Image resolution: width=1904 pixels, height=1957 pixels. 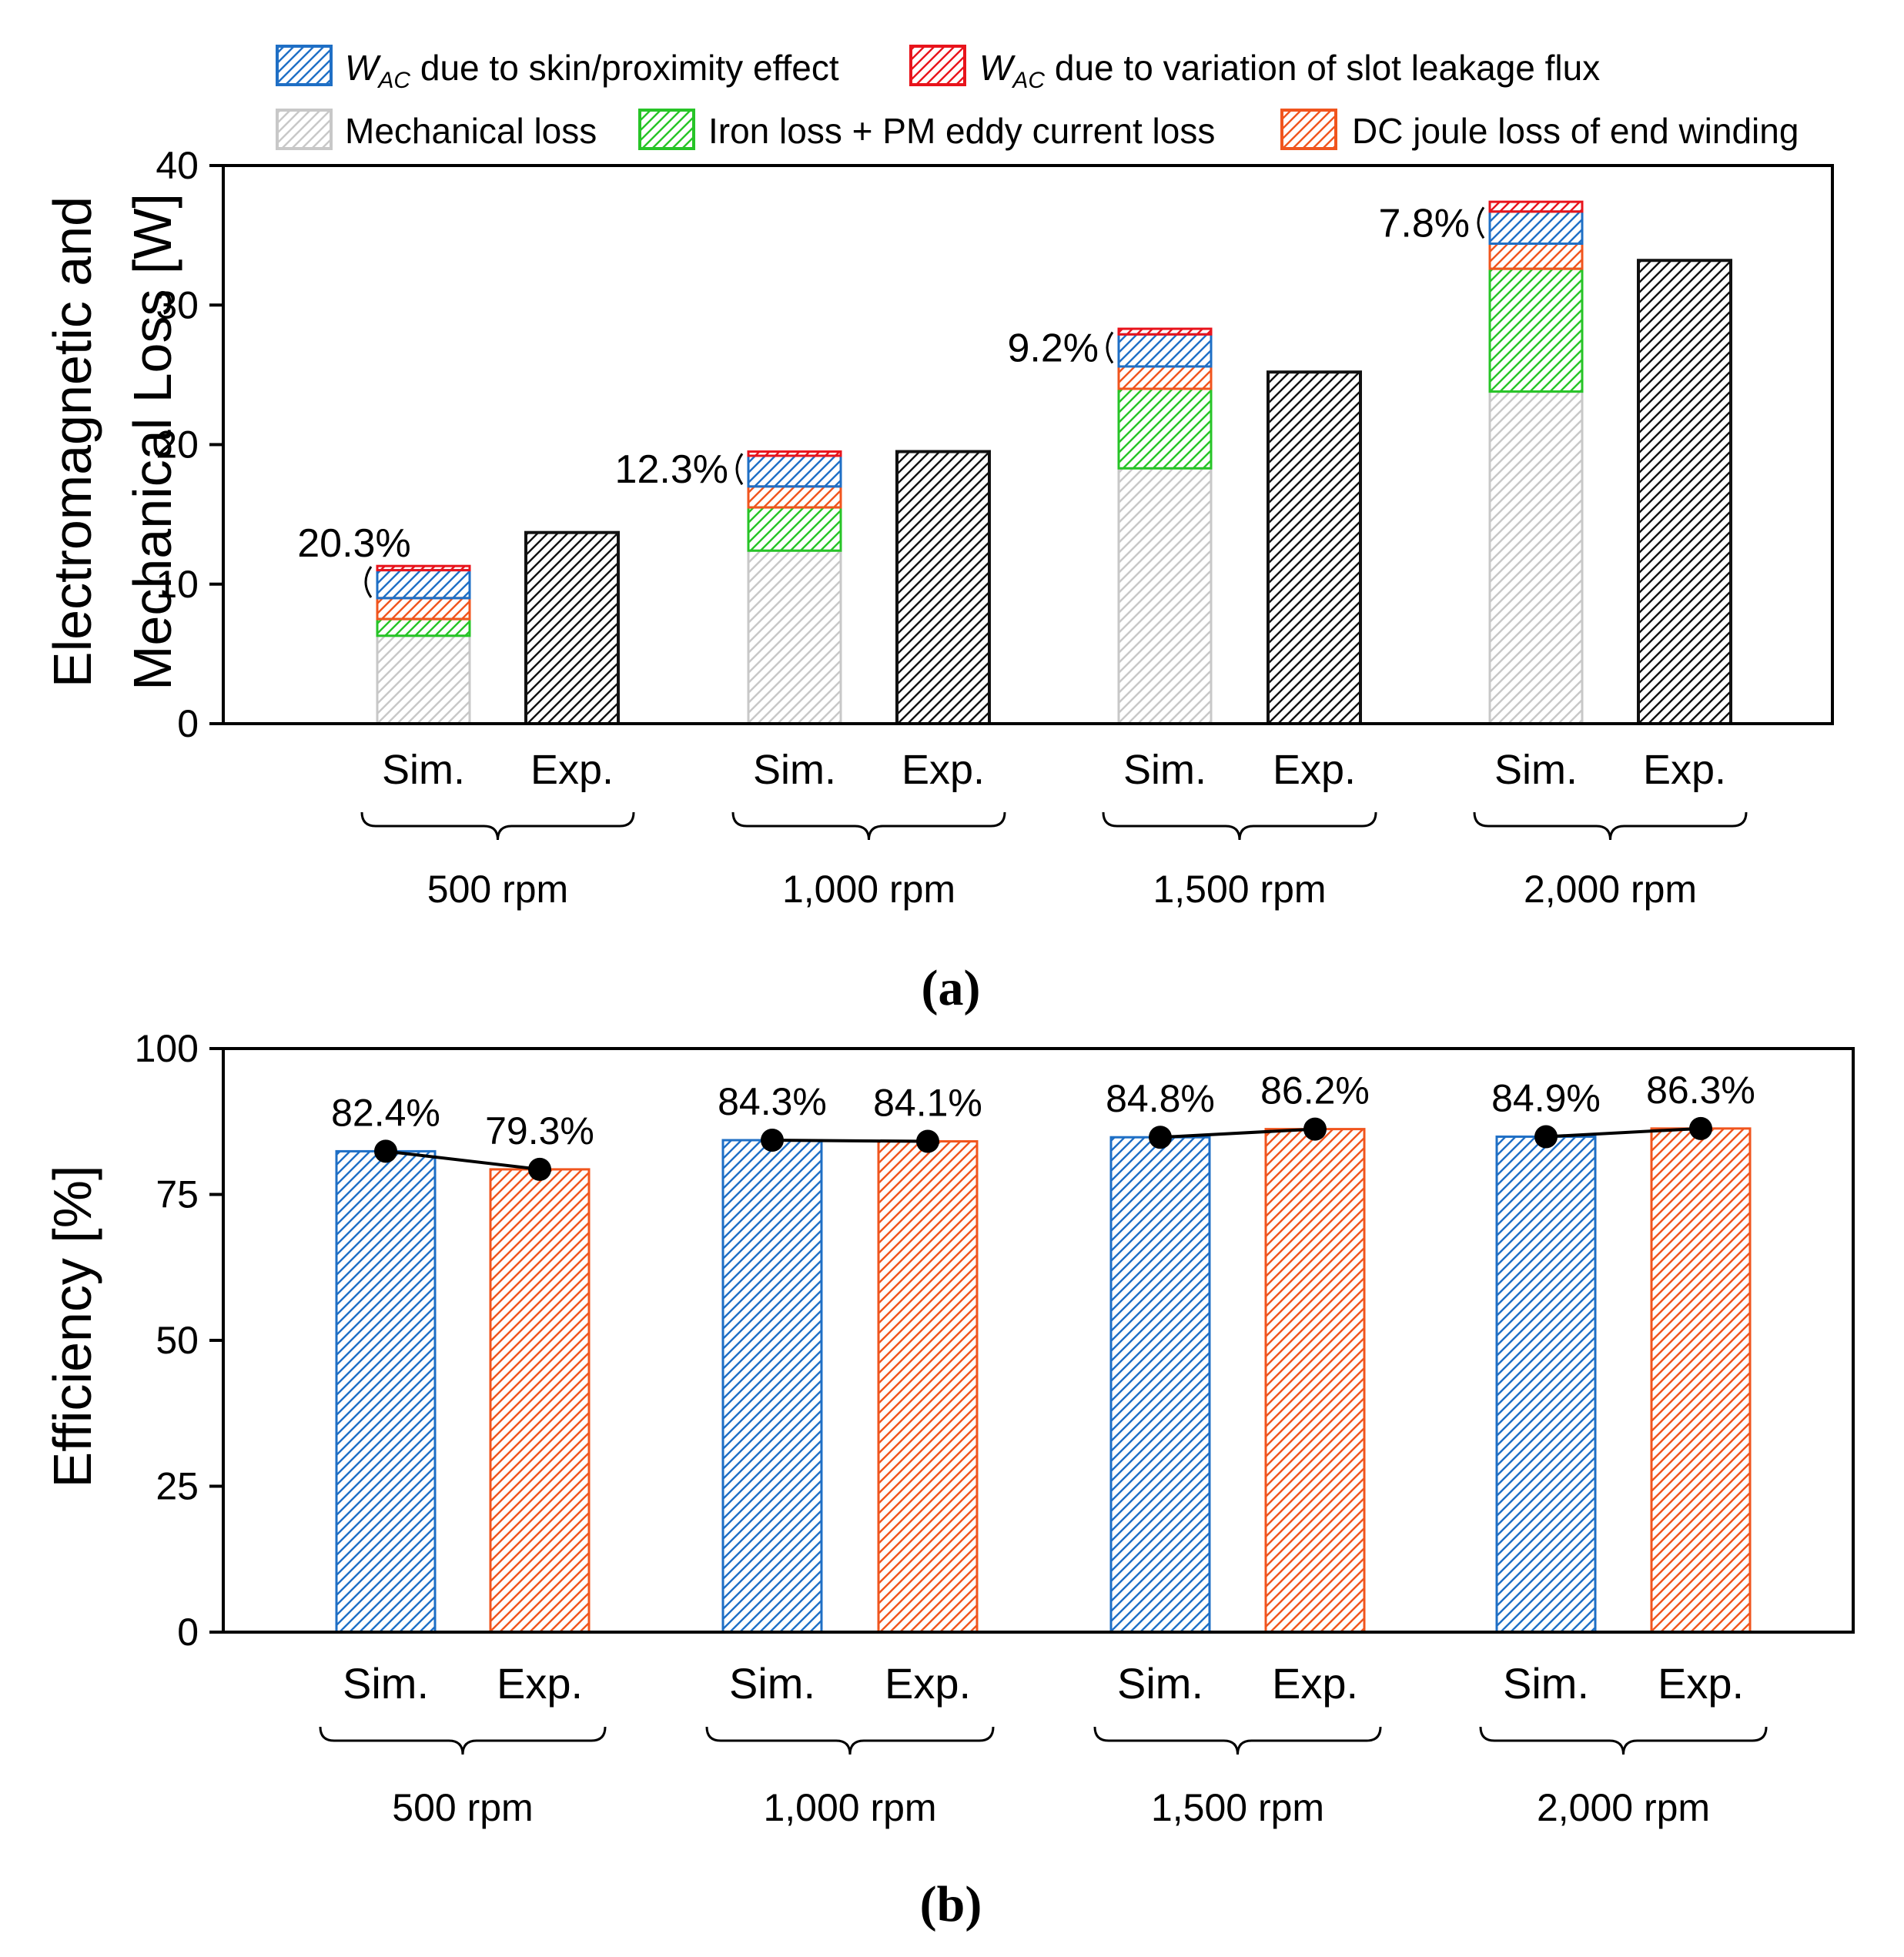 What do you see at coordinates (177, 445) in the screenshot?
I see `chart-a-ytick-label: 20` at bounding box center [177, 445].